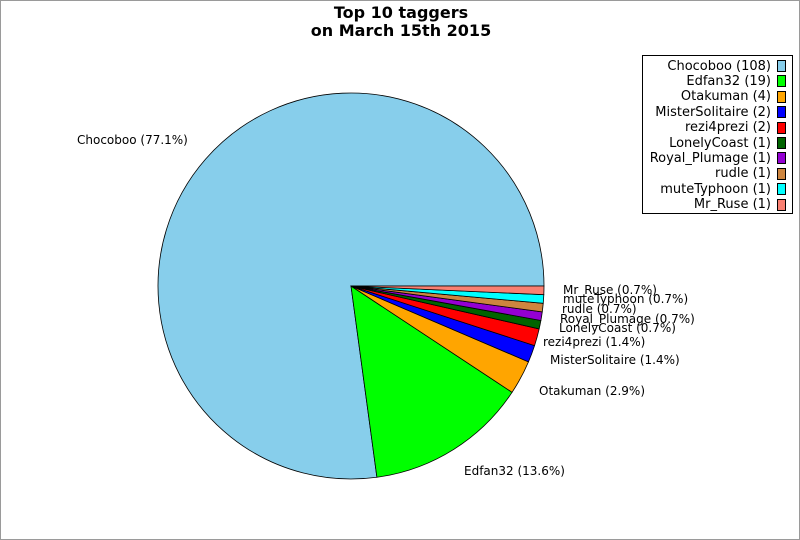  I want to click on legend-item-chocoboo: Chocoboo (108), so click(726, 66).